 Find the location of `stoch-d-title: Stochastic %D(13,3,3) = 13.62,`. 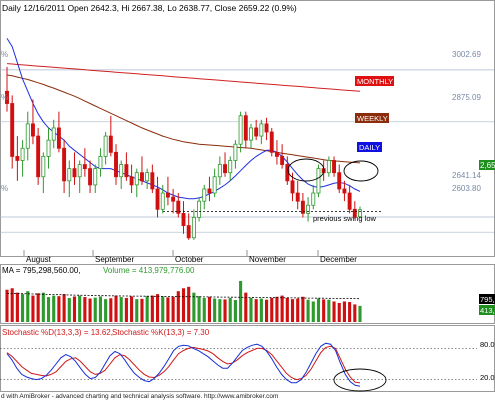

stoch-d-title: Stochastic %D(13,3,3) = 13.62, is located at coordinates (57, 332).